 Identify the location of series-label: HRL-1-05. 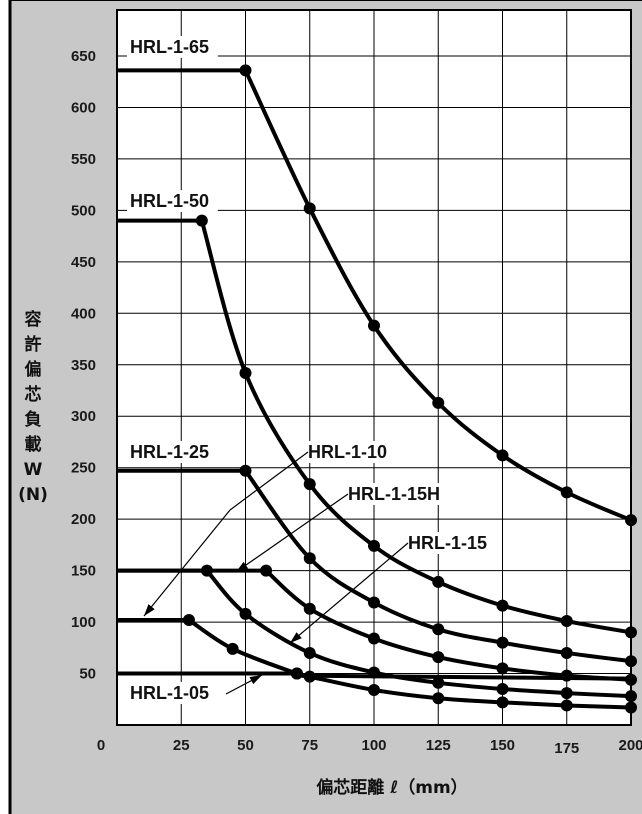
(169, 693).